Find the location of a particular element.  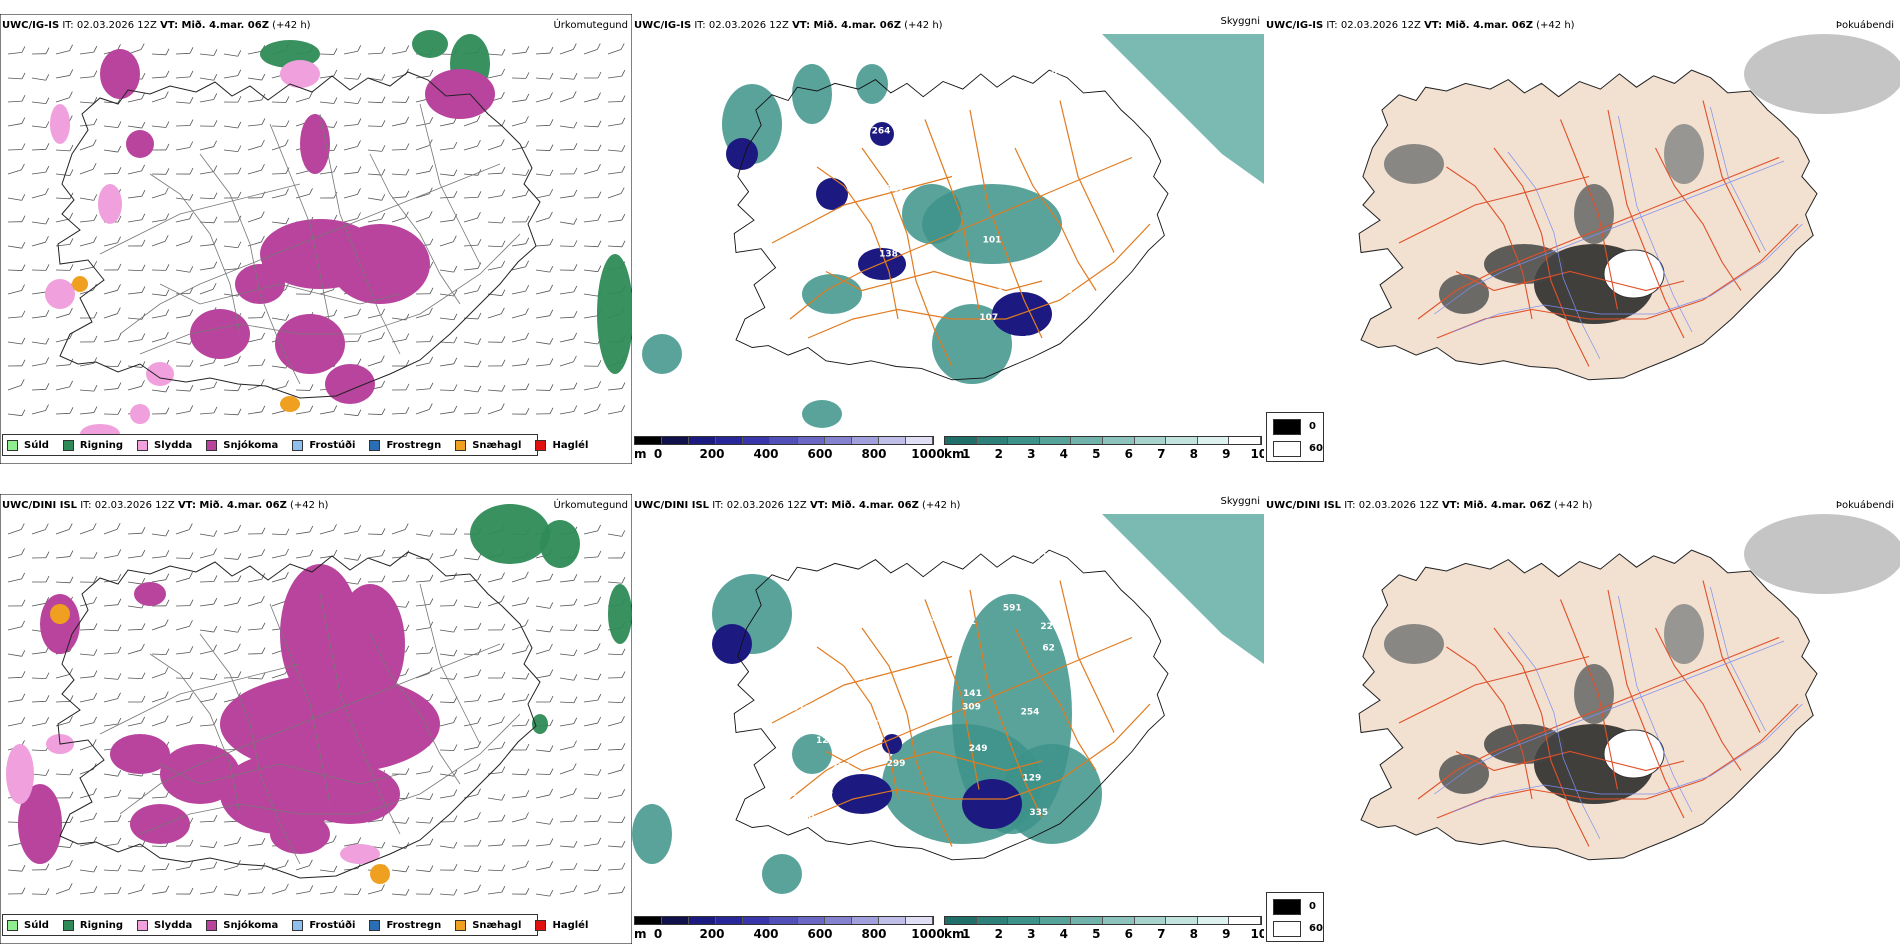

visibility-value-label: 110 is located at coordinates (788, 709).